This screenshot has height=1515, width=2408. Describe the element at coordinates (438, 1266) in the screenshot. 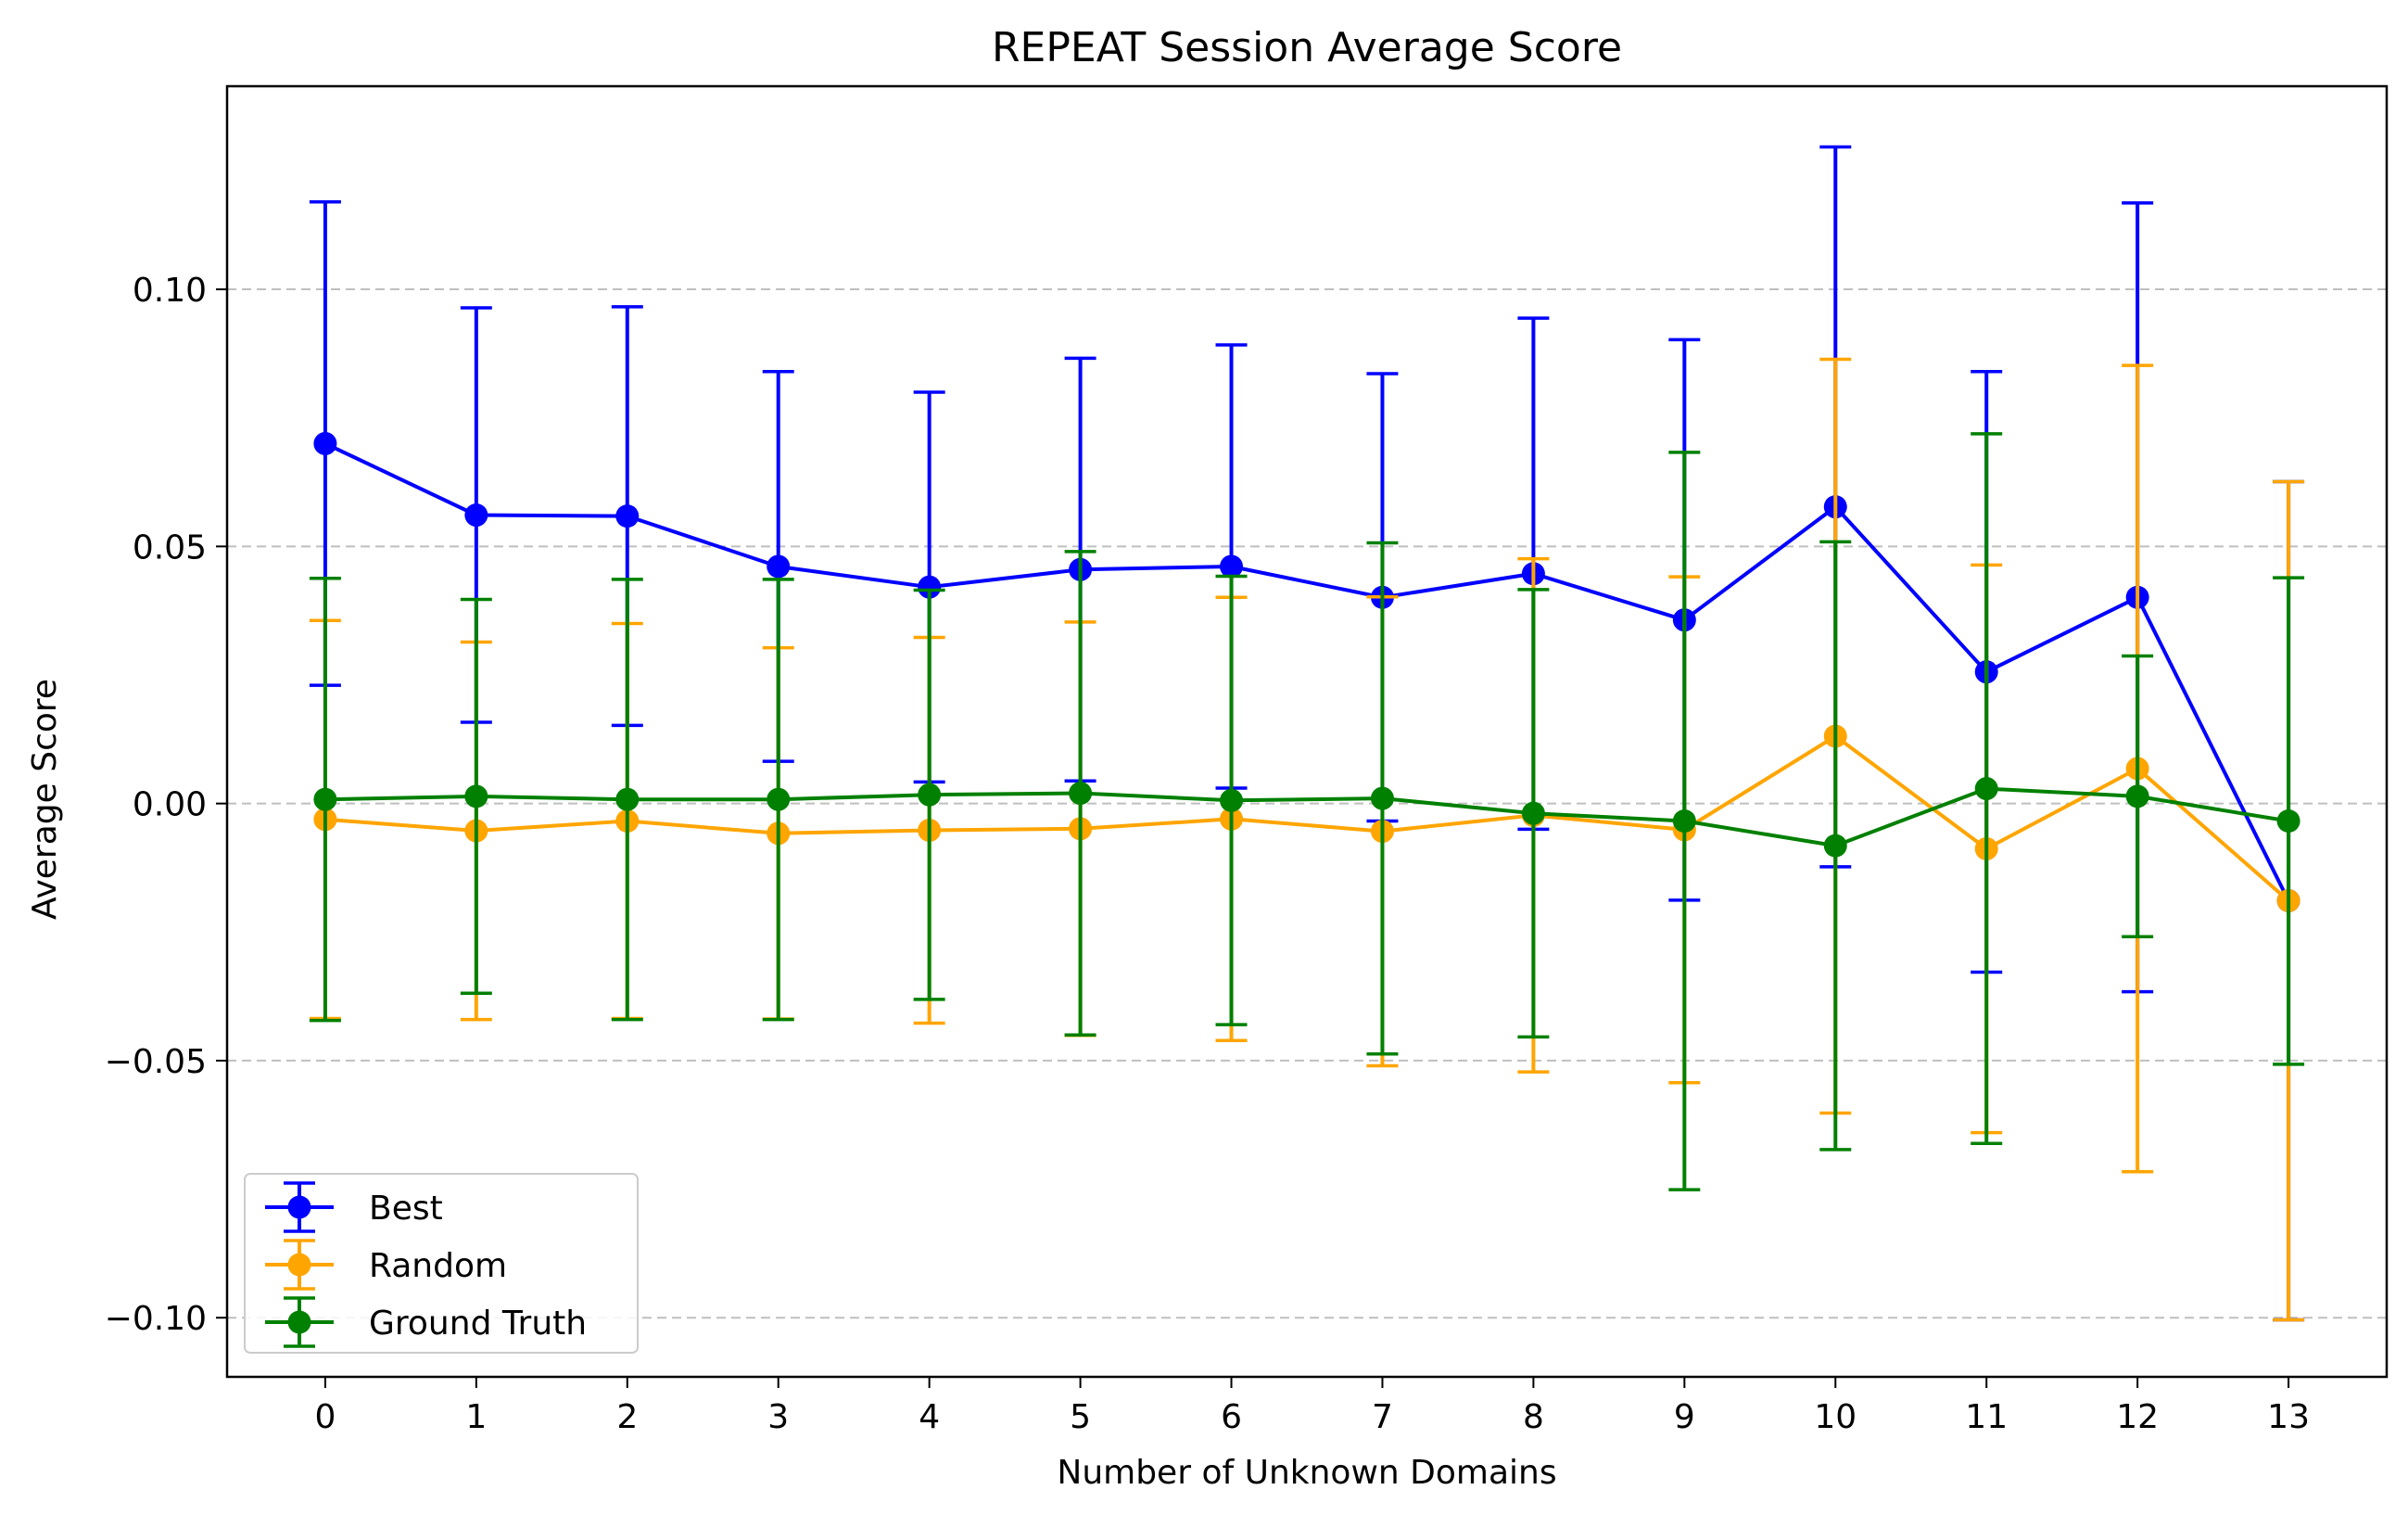

I see `legend-label: Random` at that location.